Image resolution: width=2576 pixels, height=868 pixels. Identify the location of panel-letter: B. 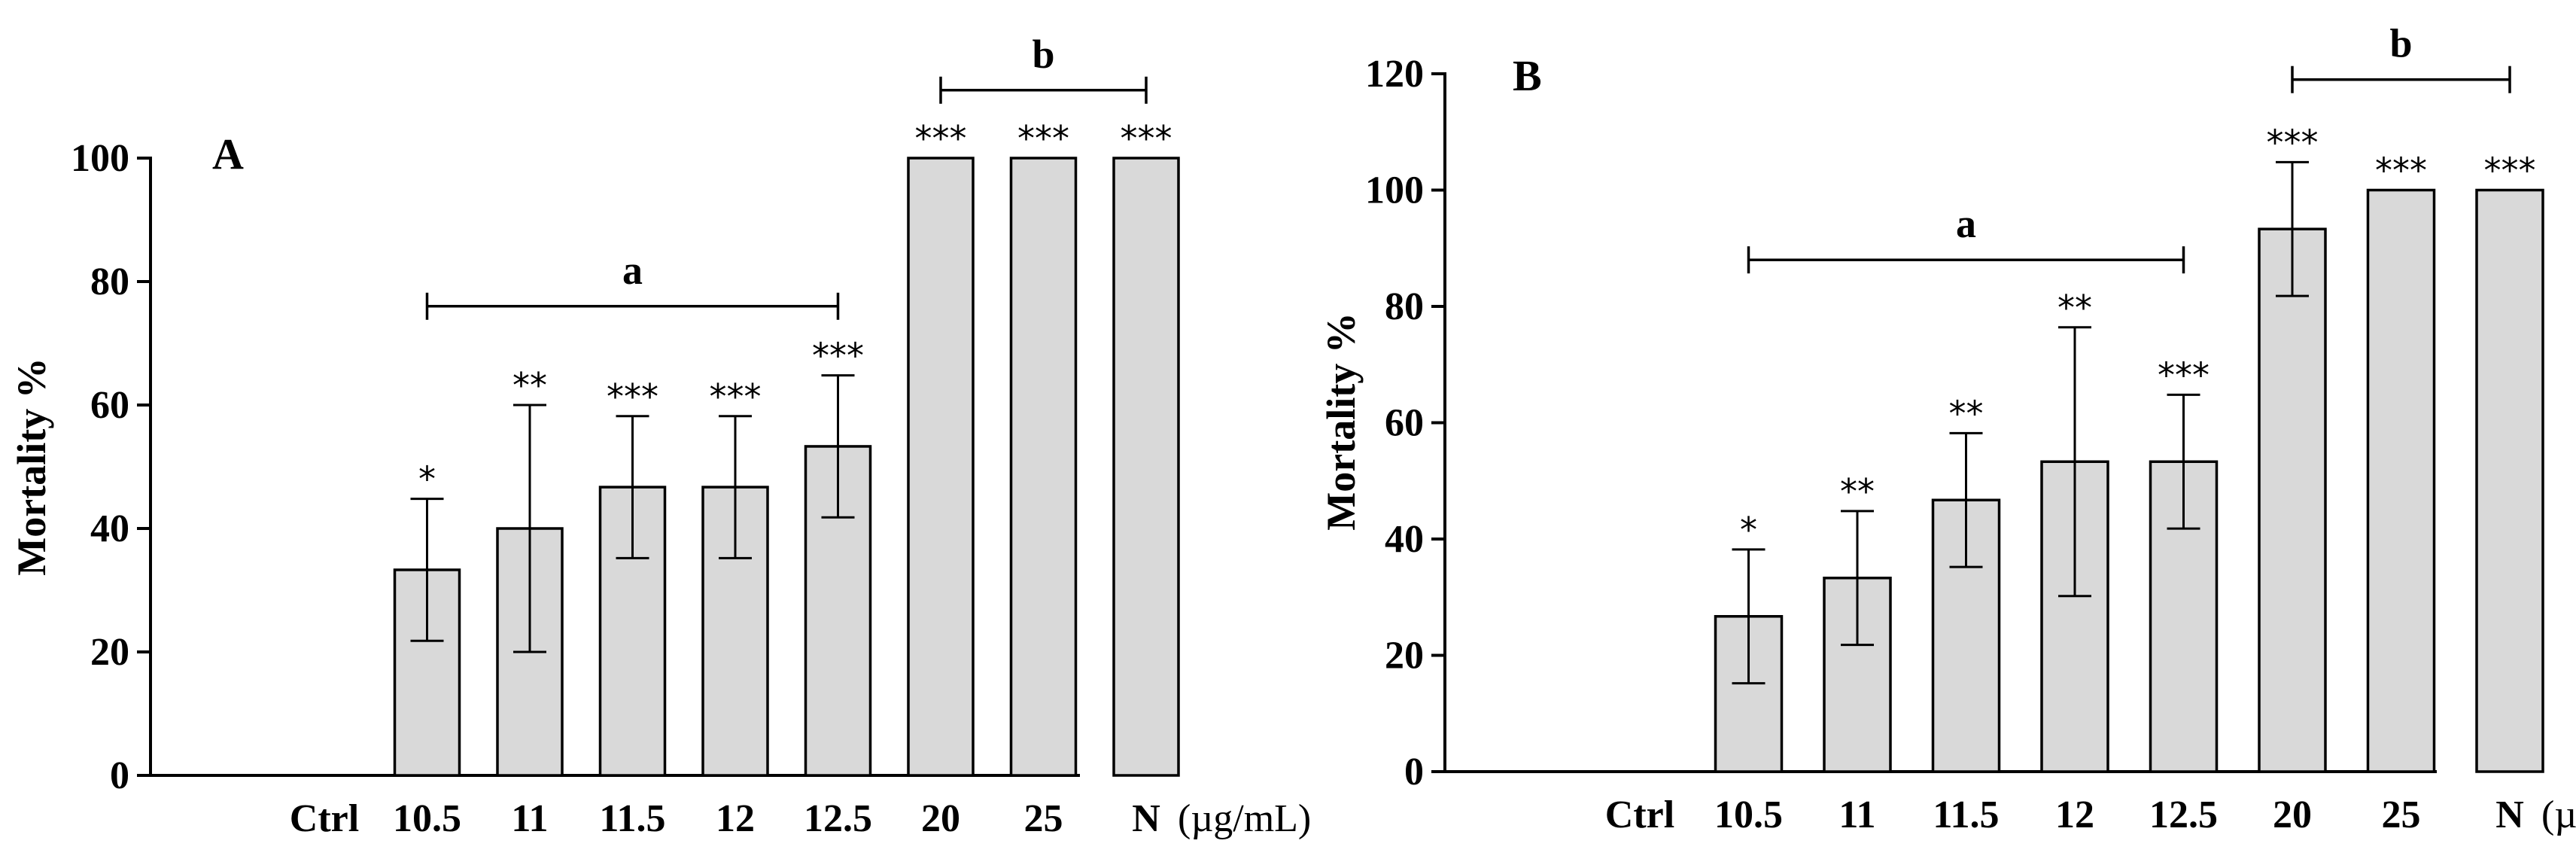
(1527, 75).